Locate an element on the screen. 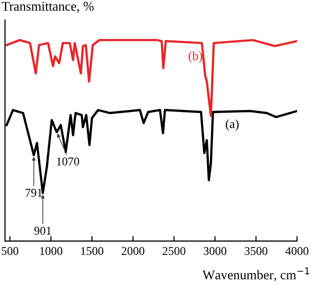 The width and height of the screenshot is (312, 285). x-tick-label: 3500 is located at coordinates (256, 251).